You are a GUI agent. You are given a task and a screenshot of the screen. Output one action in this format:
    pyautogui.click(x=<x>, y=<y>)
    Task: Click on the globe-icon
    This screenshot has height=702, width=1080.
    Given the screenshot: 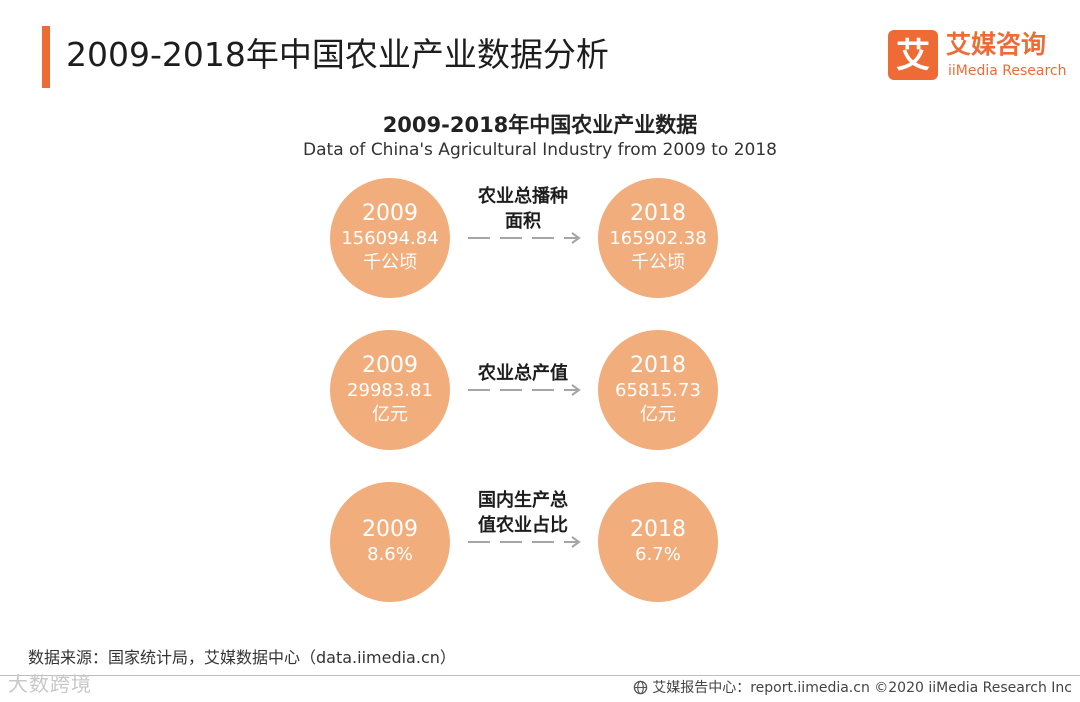 What is the action you would take?
    pyautogui.click(x=640, y=690)
    